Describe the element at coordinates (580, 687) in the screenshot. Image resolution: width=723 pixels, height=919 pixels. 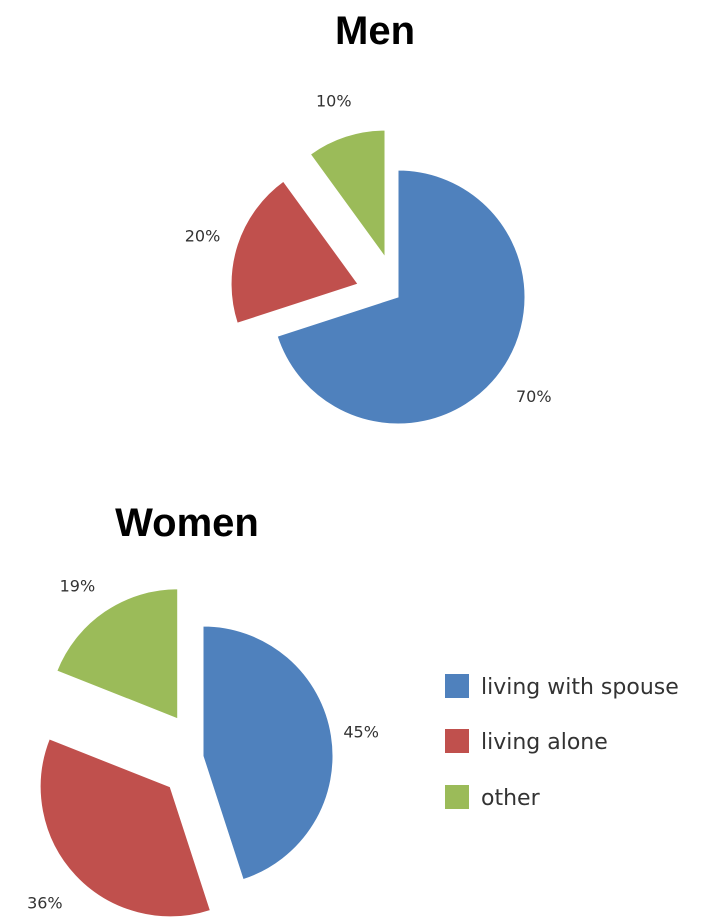
I see `legend-label-living-with-spouse: living with spouse` at that location.